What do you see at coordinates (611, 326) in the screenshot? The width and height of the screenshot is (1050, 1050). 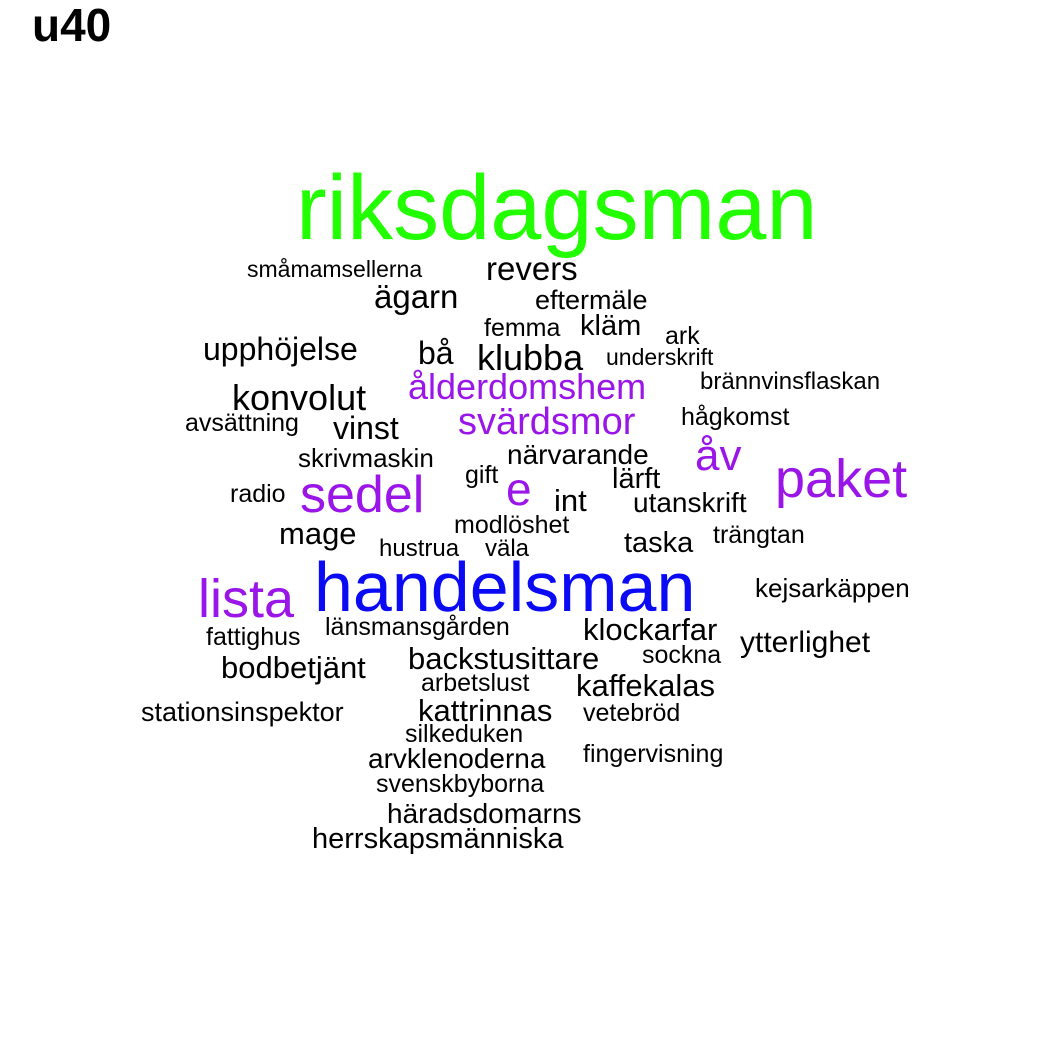 I see `word-klam: kläm` at bounding box center [611, 326].